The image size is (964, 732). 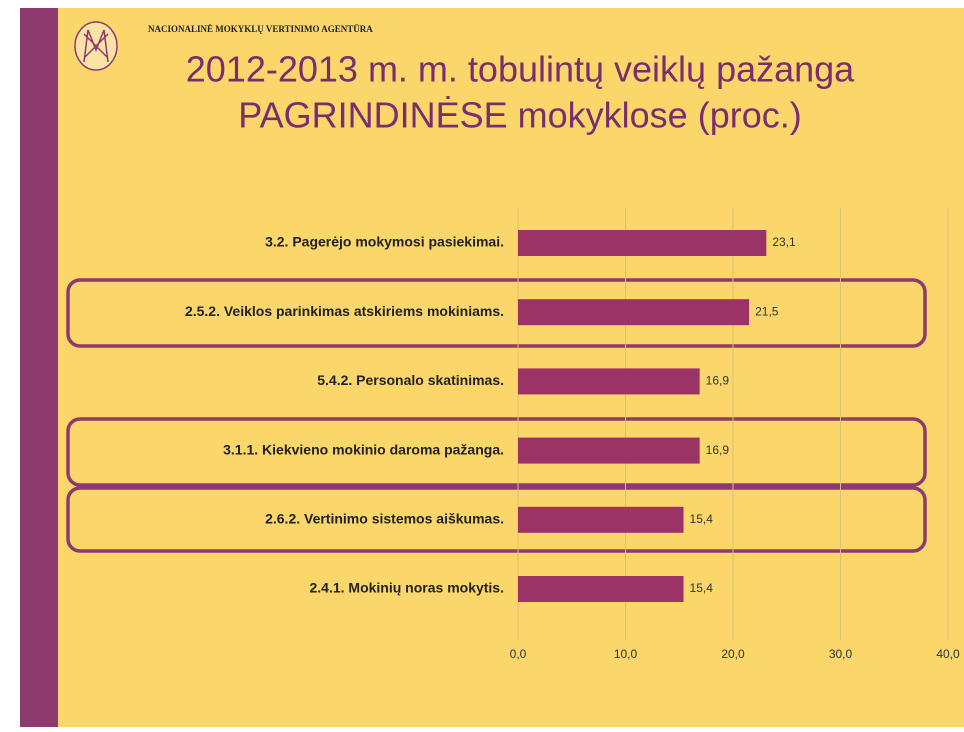 I want to click on side-band, so click(x=39, y=367).